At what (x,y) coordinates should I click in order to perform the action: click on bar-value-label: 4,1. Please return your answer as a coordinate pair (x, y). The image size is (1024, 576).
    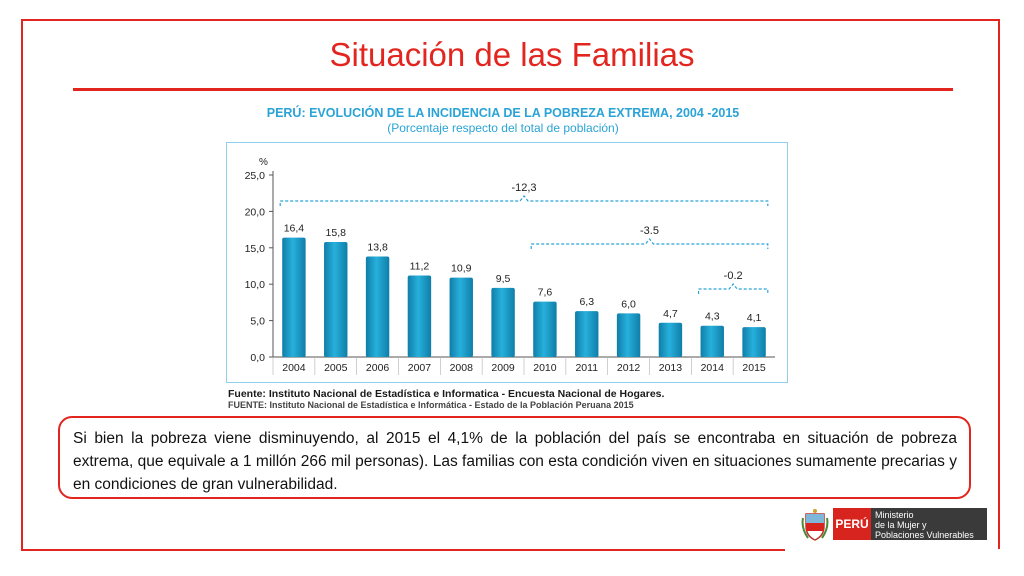
    Looking at the image, I should click on (754, 318).